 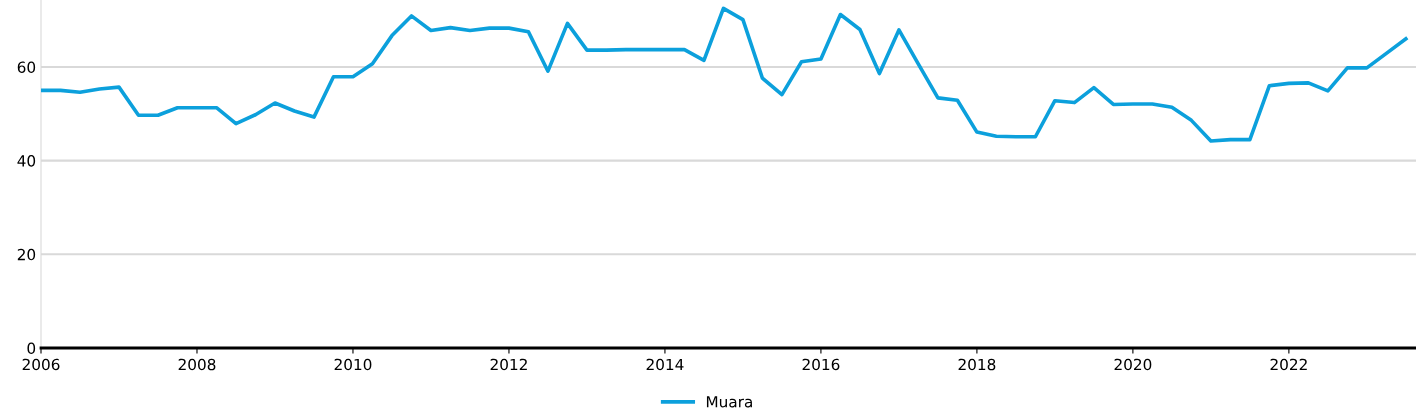 I want to click on x-tick-label: 2020, so click(x=1133, y=364).